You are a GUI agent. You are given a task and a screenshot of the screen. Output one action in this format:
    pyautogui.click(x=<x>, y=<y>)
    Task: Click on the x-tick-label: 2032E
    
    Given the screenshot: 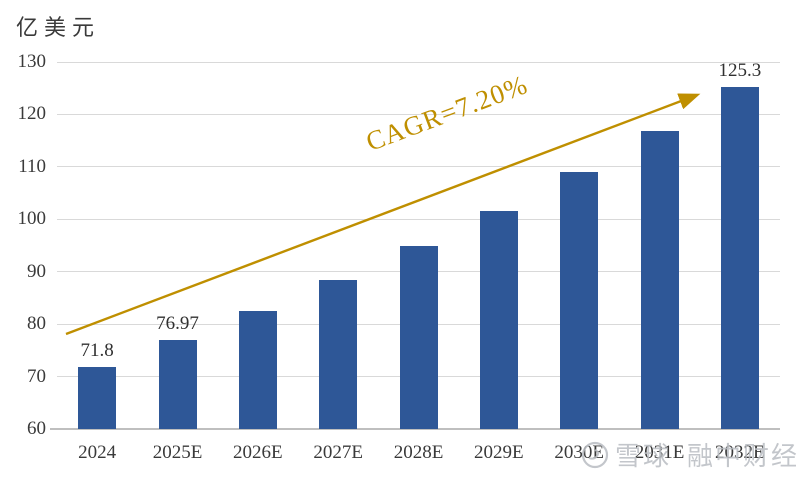 What is the action you would take?
    pyautogui.click(x=740, y=452)
    